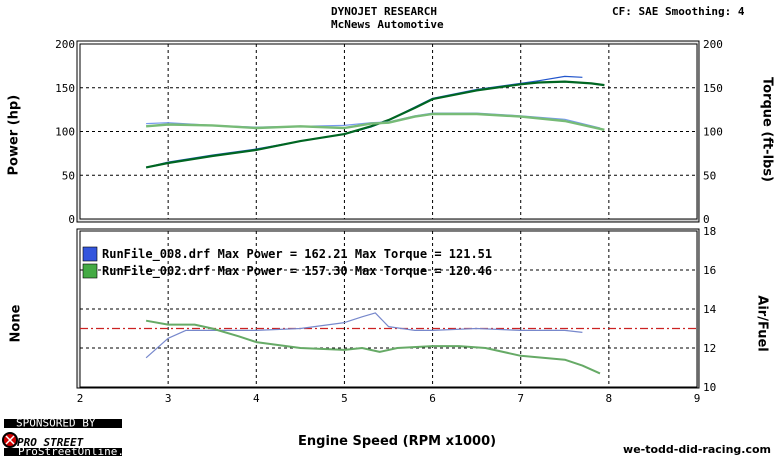  What do you see at coordinates (432, 398) in the screenshot?
I see `x-tick-label: 6` at bounding box center [432, 398].